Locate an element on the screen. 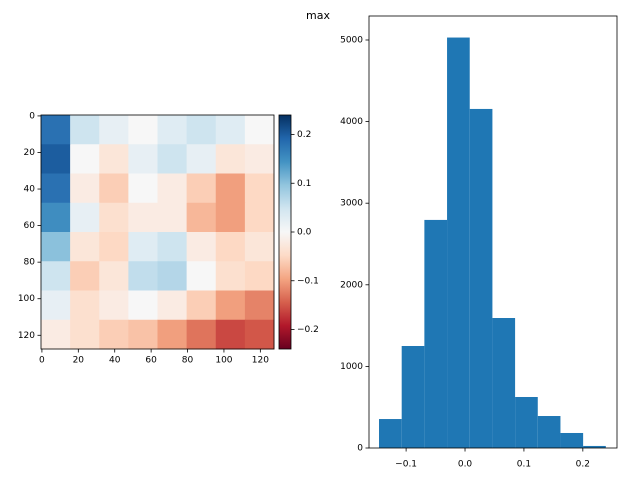  x-tick-label: 60 is located at coordinates (151, 361).